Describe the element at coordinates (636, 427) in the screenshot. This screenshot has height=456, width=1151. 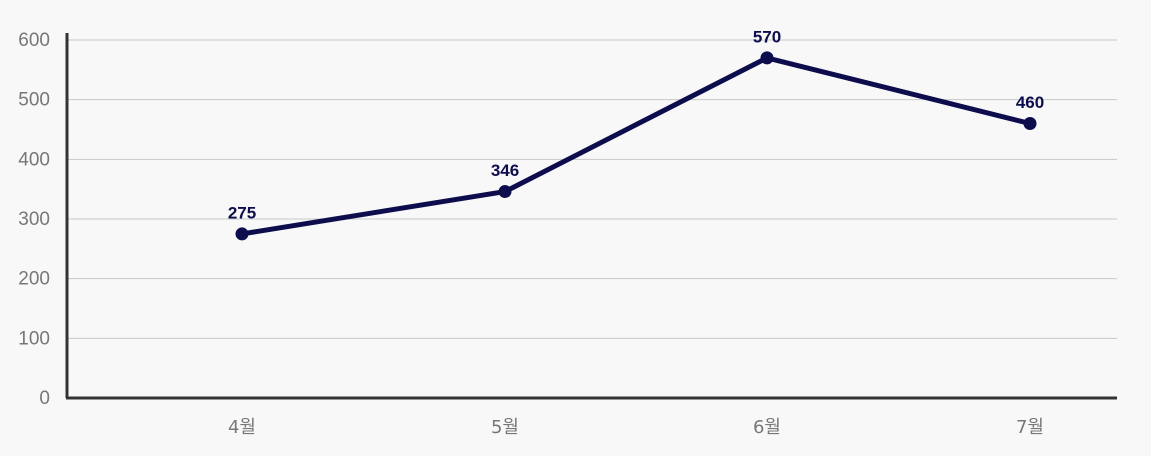
I see `x-axis-ticks: 4월 5월 6월 7월` at that location.